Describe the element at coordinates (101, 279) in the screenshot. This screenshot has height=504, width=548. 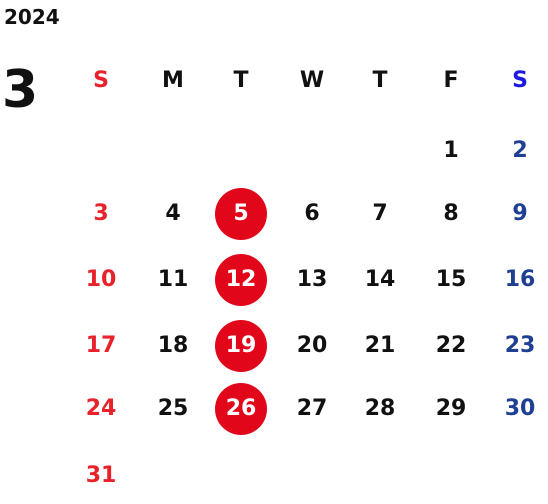
I see `day-cell-10: 10` at that location.